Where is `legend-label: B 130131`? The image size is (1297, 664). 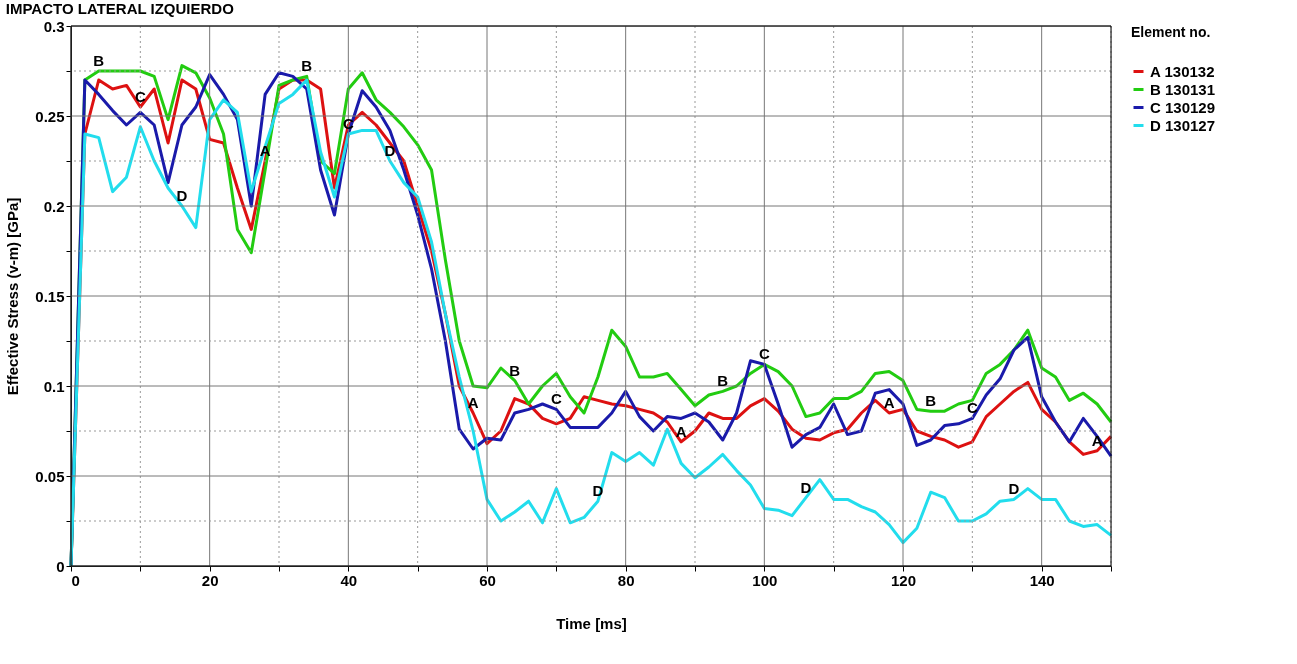 legend-label: B 130131 is located at coordinates (1183, 89).